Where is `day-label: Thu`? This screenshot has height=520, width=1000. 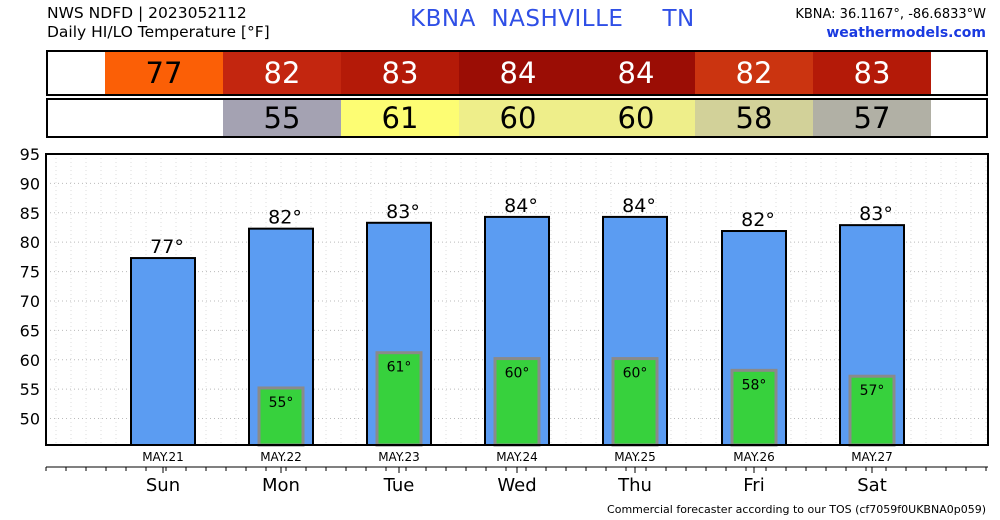 day-label: Thu is located at coordinates (634, 485).